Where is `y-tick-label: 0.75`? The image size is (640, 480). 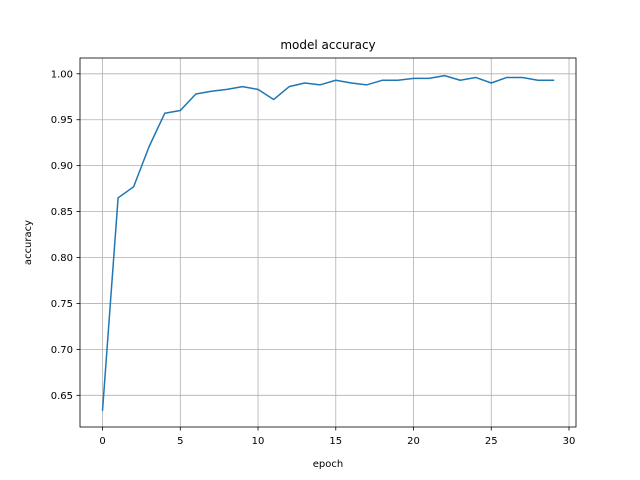 y-tick-label: 0.75 is located at coordinates (62, 304).